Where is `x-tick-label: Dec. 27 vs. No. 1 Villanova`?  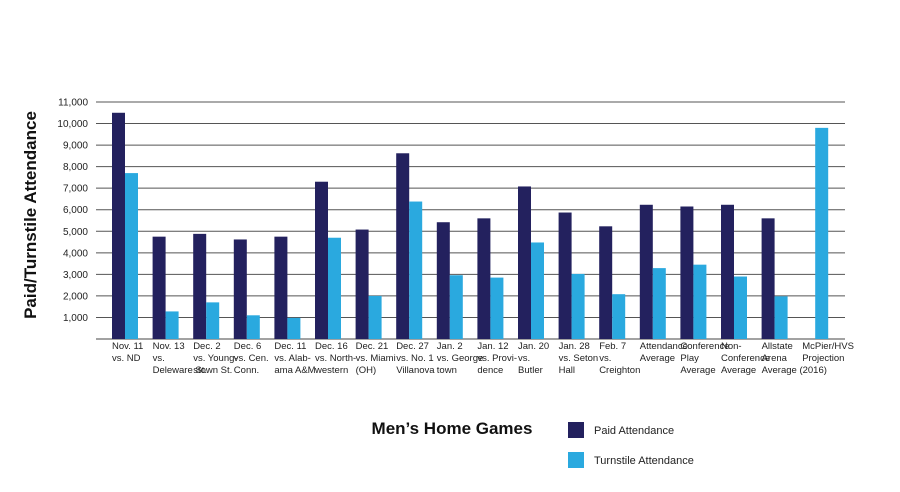
x-tick-label: Dec. 27 vs. No. 1 Villanova is located at coordinates (415, 358).